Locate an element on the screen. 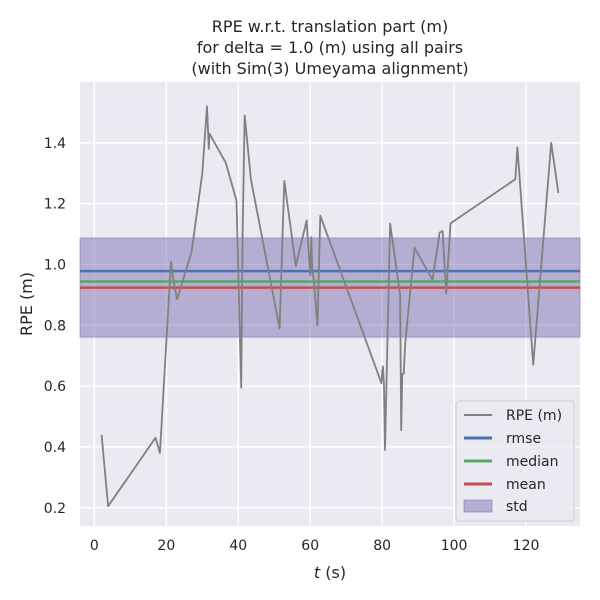 The image size is (600, 600). x-axis-label: t (s) is located at coordinates (330, 572).